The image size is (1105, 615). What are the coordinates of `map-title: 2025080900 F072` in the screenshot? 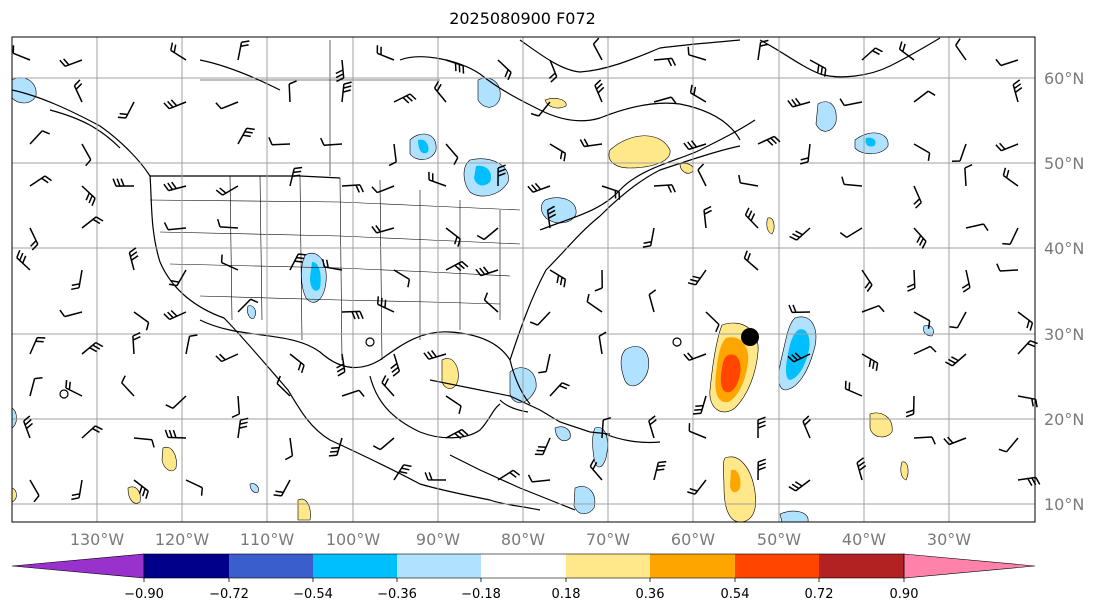 It's located at (522, 18).